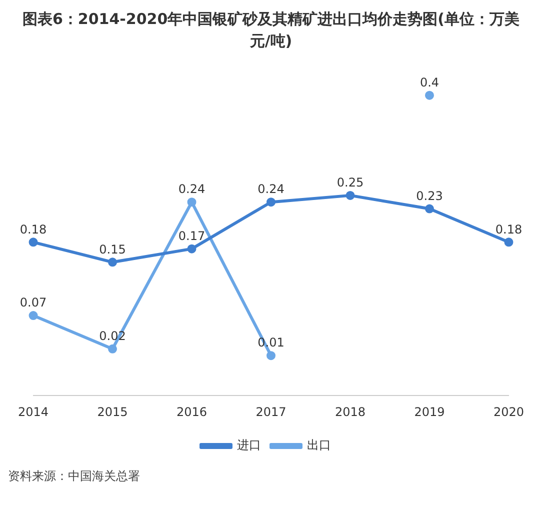 This screenshot has height=514, width=542. Describe the element at coordinates (430, 82) in the screenshot. I see `data-label: 0.4` at that location.